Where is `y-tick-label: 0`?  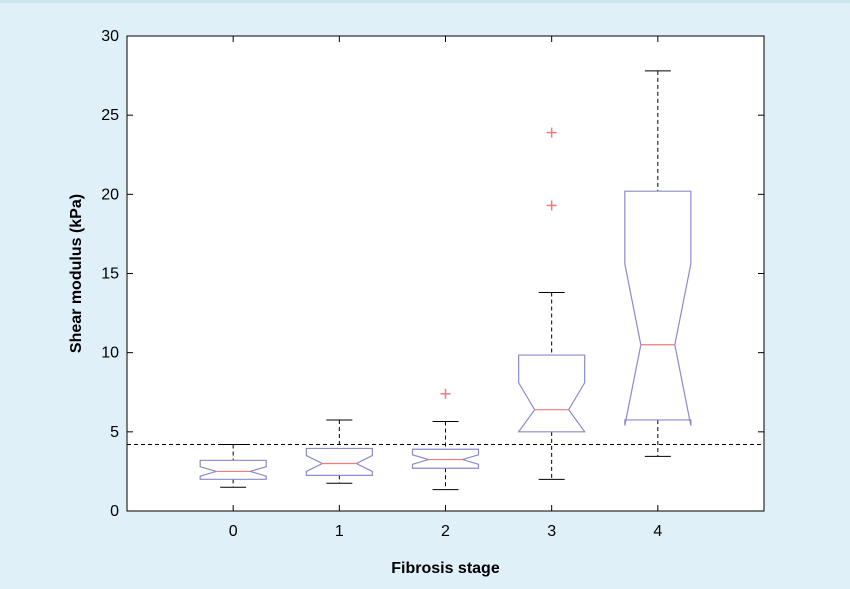 y-tick-label: 0 is located at coordinates (114, 511).